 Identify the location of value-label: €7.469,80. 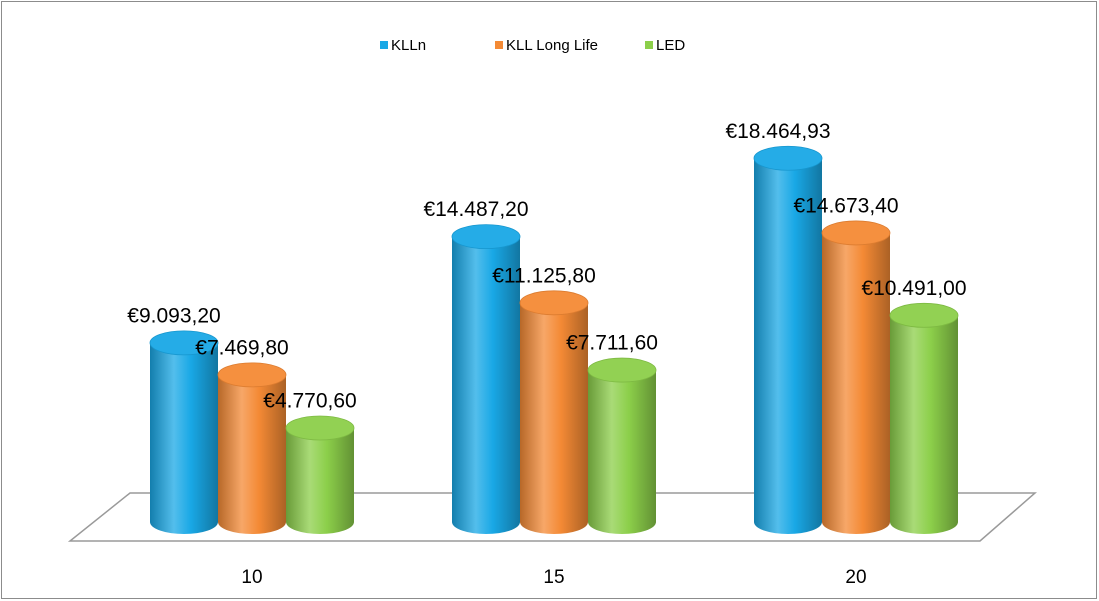
(241, 347).